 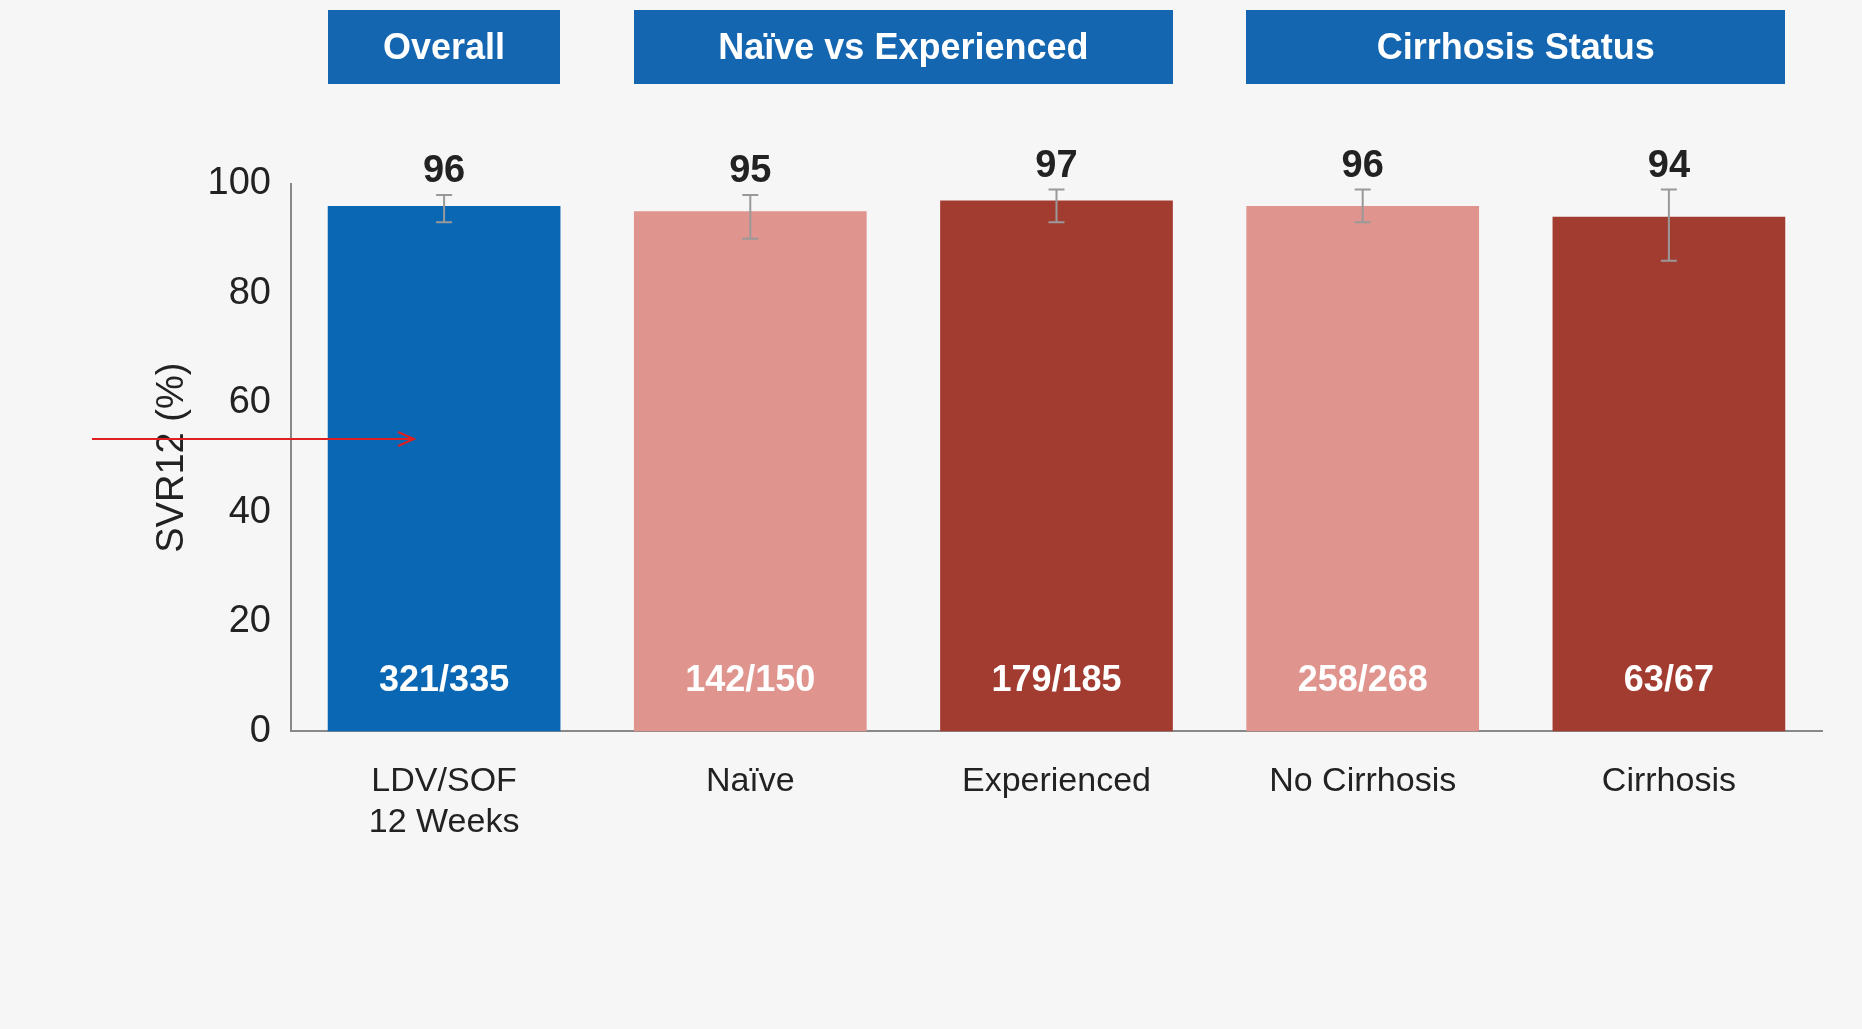 What do you see at coordinates (1516, 47) in the screenshot?
I see `text: Cirrhosis Status` at bounding box center [1516, 47].